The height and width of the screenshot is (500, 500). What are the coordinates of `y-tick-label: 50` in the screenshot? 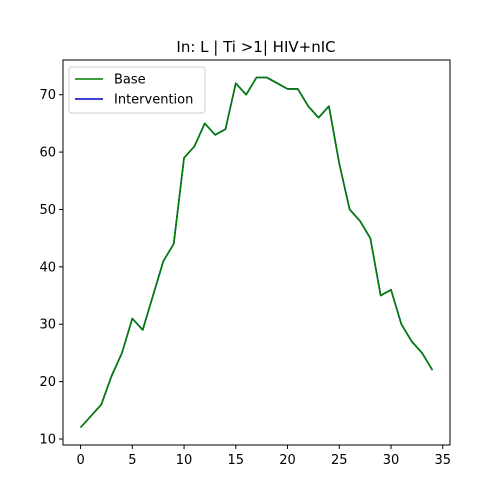 It's located at (47, 210).